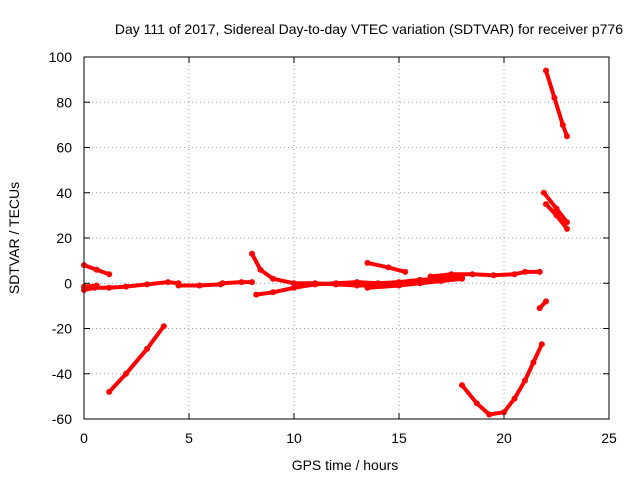 This screenshot has width=640, height=480. I want to click on series-arc-o, so click(555, 207).